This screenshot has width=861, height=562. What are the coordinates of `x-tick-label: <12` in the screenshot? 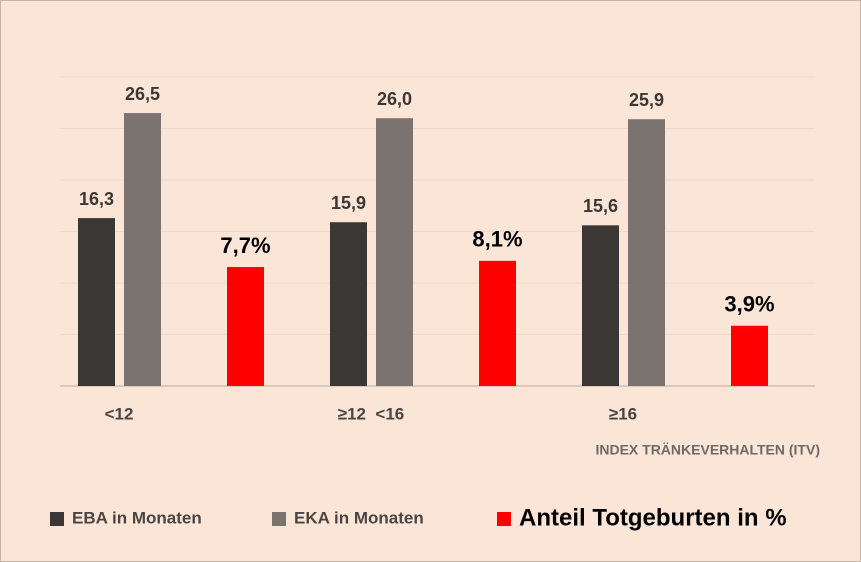 It's located at (119, 413).